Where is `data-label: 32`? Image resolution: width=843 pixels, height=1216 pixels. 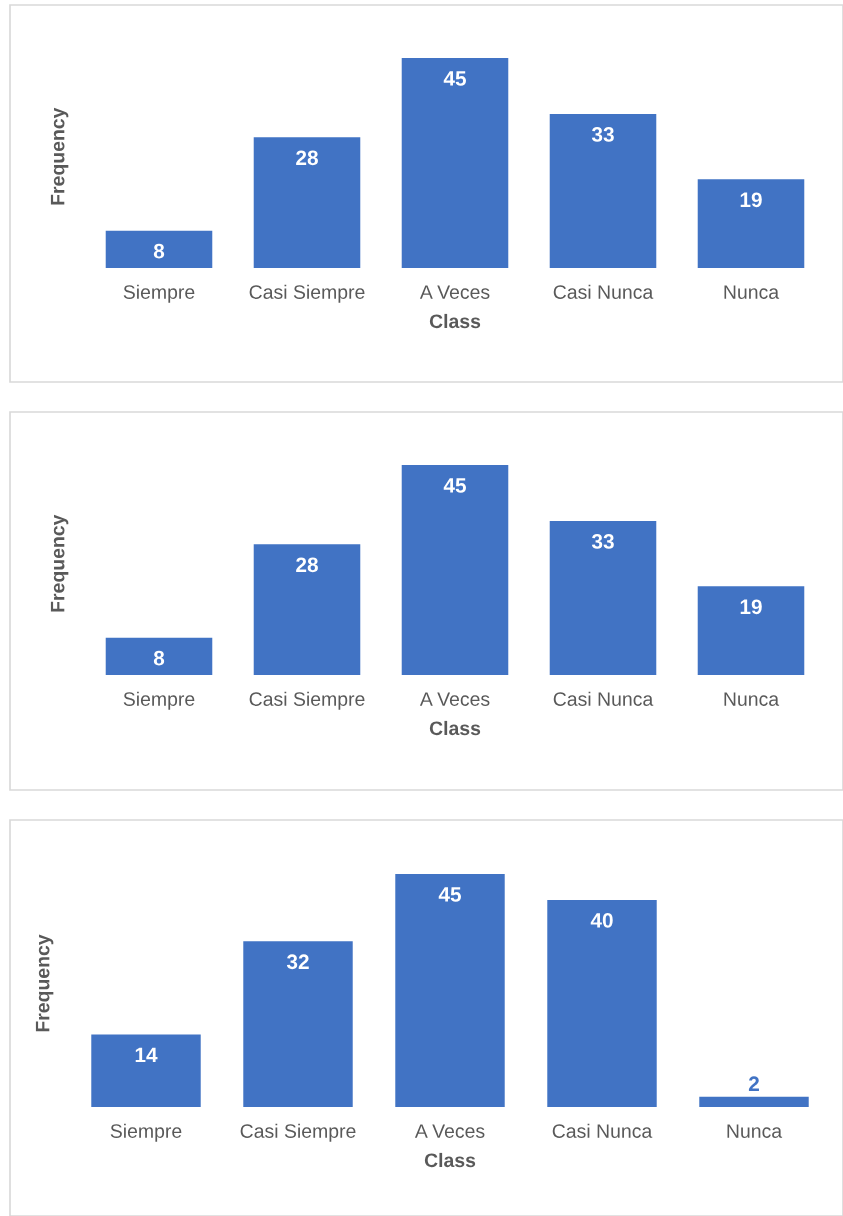 data-label: 32 is located at coordinates (297, 962).